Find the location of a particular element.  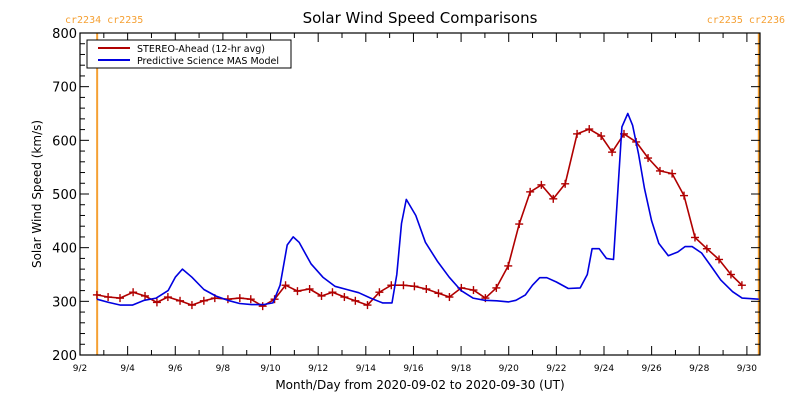

x-tick-label: 9/26 is located at coordinates (652, 369).